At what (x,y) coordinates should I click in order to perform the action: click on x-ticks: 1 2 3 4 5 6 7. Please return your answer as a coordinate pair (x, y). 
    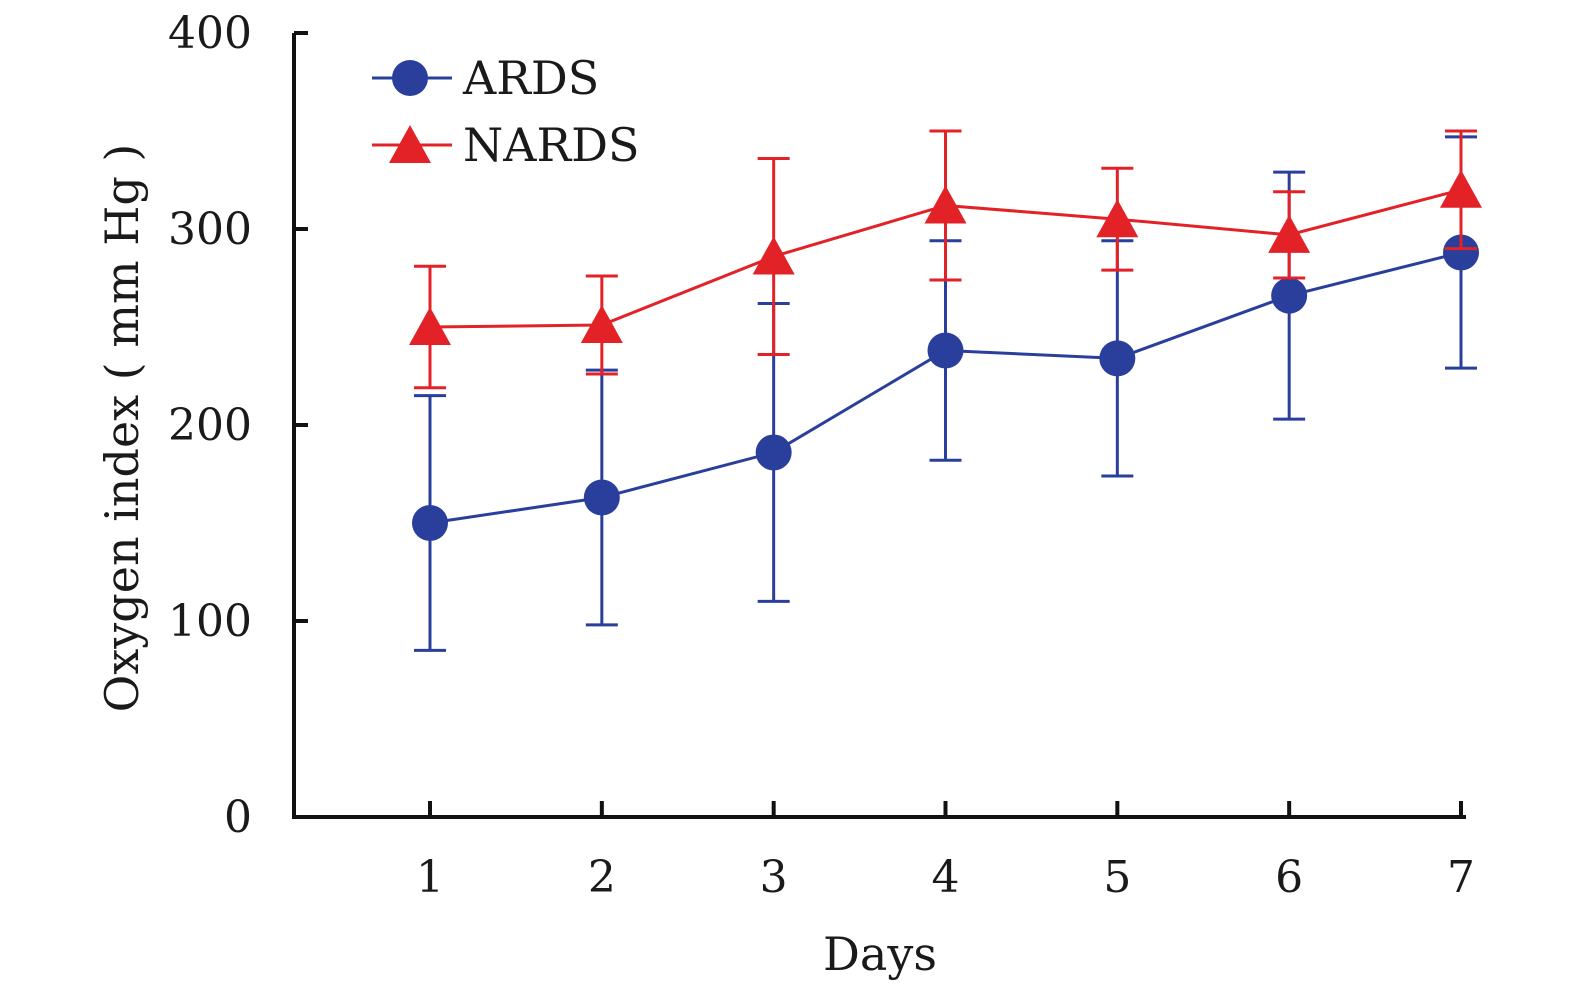
    Looking at the image, I should click on (945, 852).